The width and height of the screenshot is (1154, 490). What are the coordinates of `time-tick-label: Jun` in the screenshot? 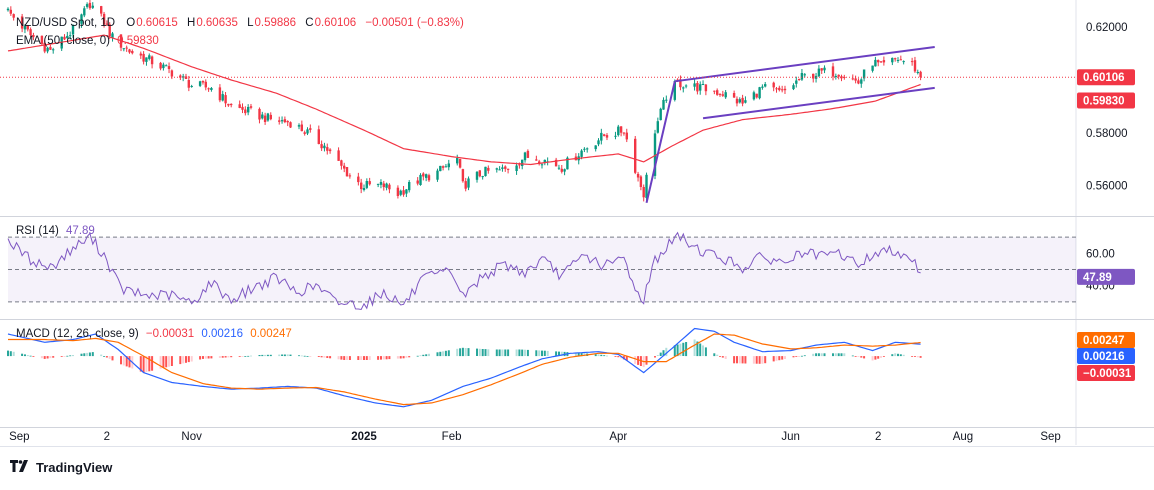 It's located at (790, 437).